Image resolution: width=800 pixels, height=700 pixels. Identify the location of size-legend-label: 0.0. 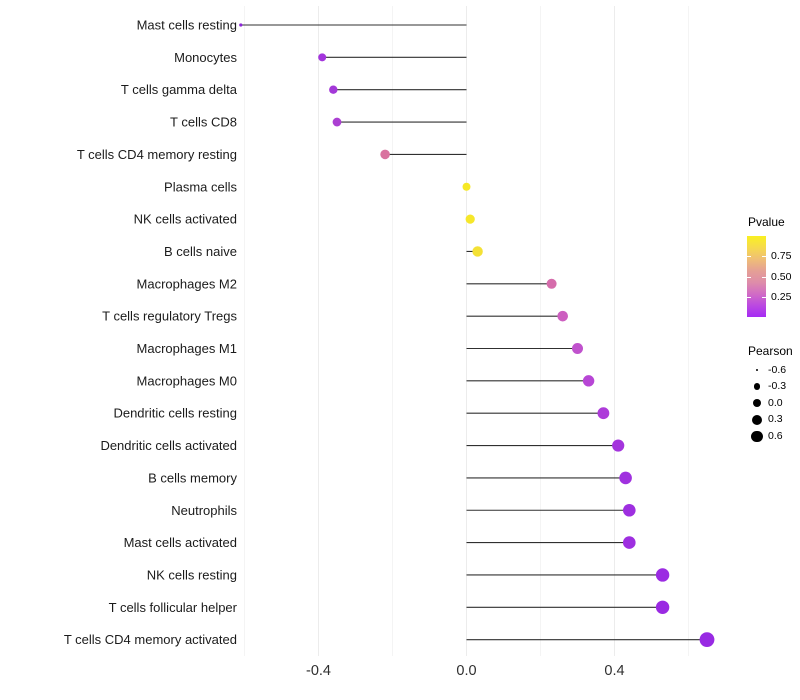
(775, 402).